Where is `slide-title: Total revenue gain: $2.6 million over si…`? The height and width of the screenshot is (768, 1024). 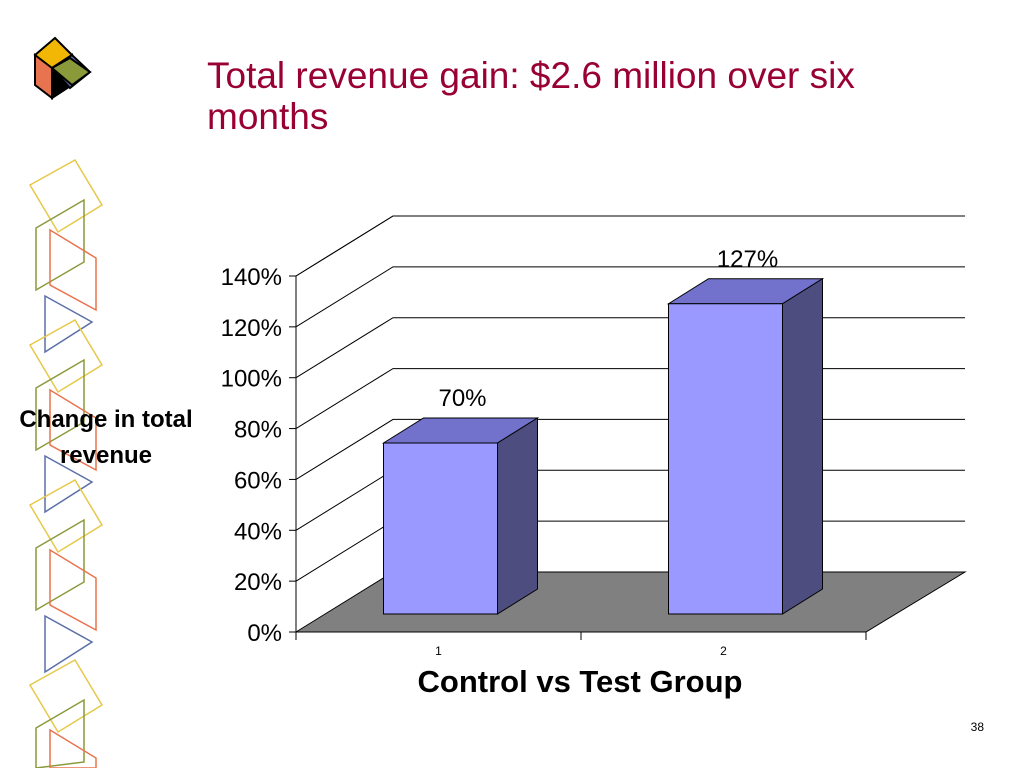 slide-title: Total revenue gain: $2.6 million over si… is located at coordinates (531, 96).